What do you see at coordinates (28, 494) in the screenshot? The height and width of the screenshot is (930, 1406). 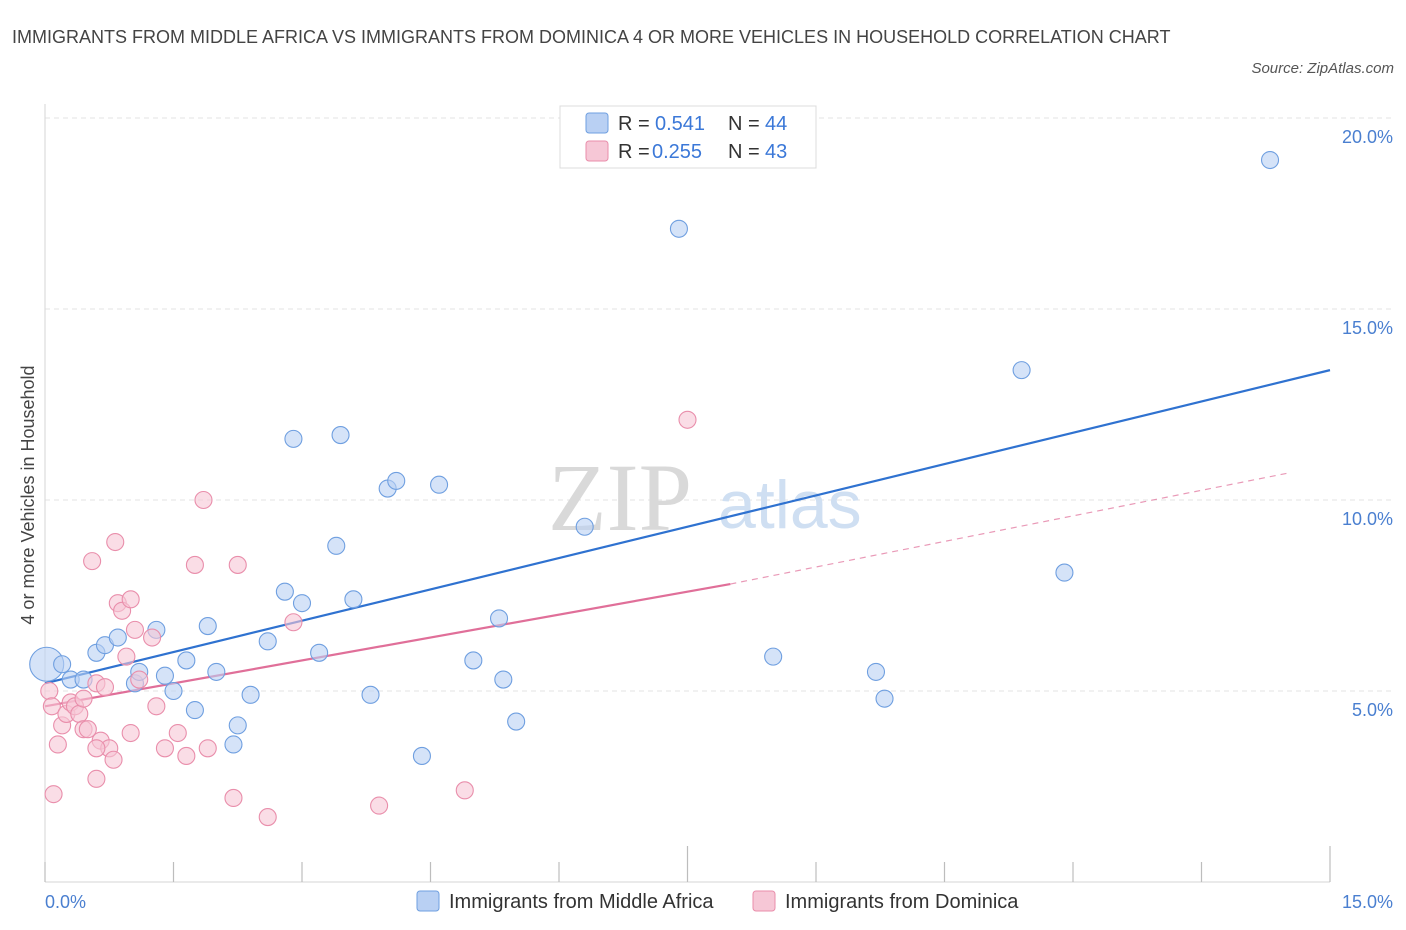 I see `y-axis-title: 4 or more Vehicles in Household` at bounding box center [28, 494].